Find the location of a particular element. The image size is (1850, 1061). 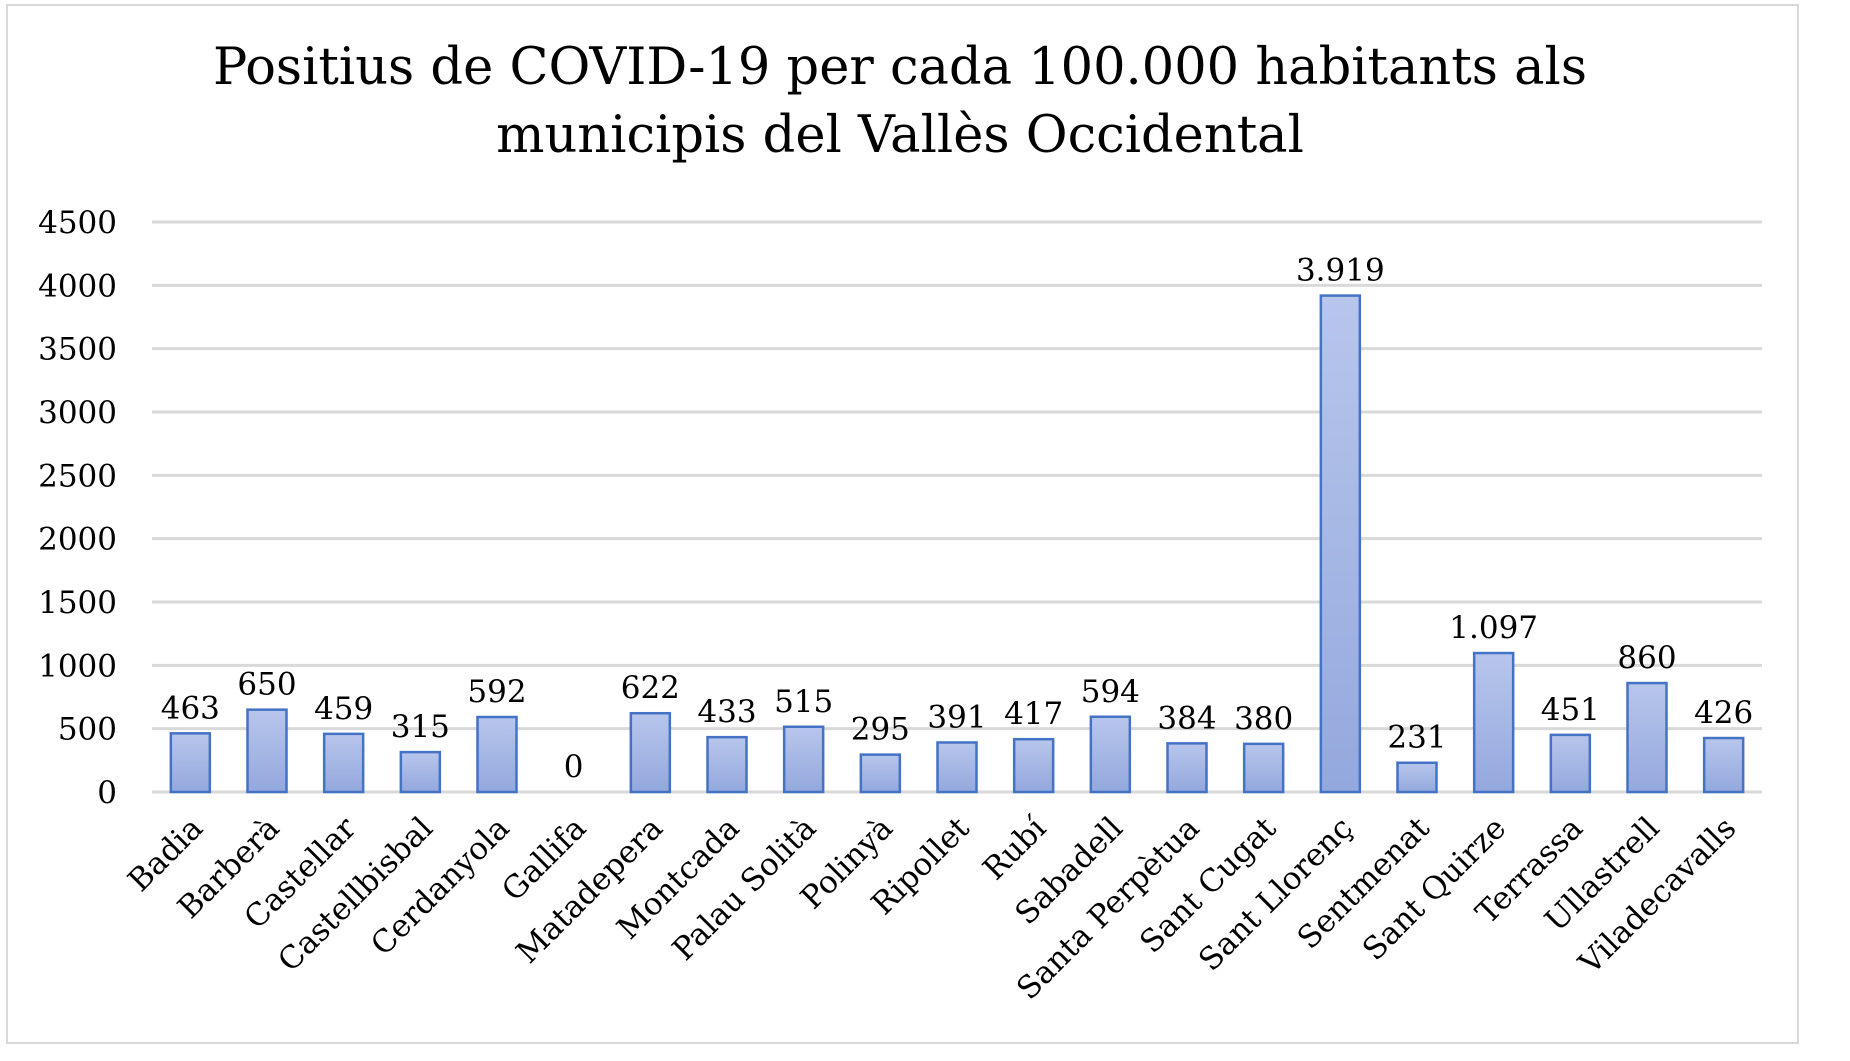

data-label: 463 is located at coordinates (190, 708).